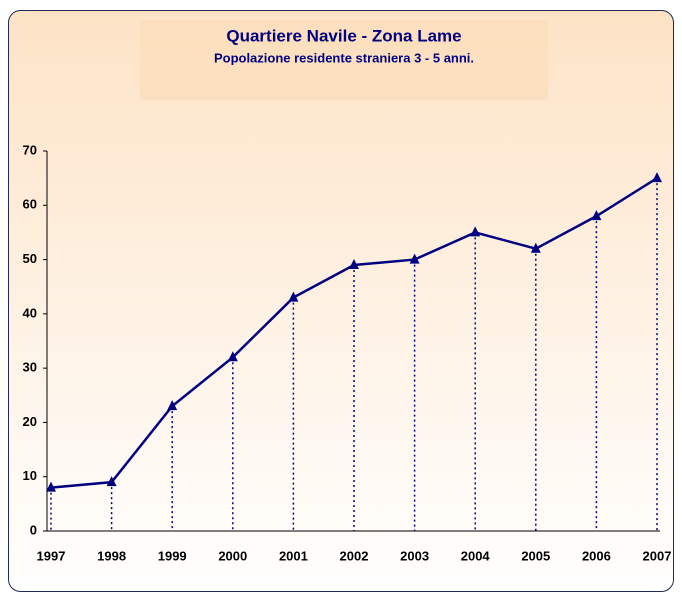  What do you see at coordinates (232, 555) in the screenshot?
I see `x-tick-label: 2000` at bounding box center [232, 555].